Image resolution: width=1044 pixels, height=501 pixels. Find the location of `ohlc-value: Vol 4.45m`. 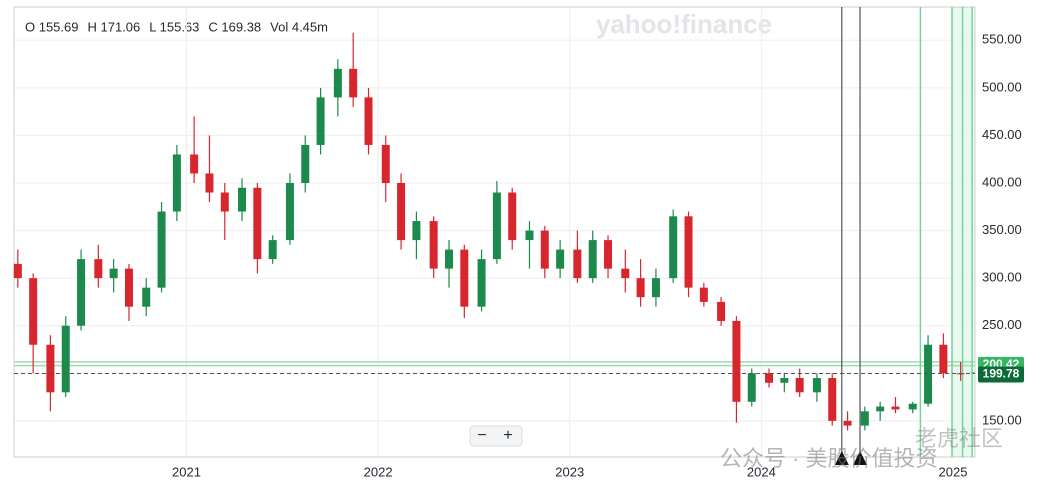

ohlc-value: Vol 4.45m is located at coordinates (299, 26).